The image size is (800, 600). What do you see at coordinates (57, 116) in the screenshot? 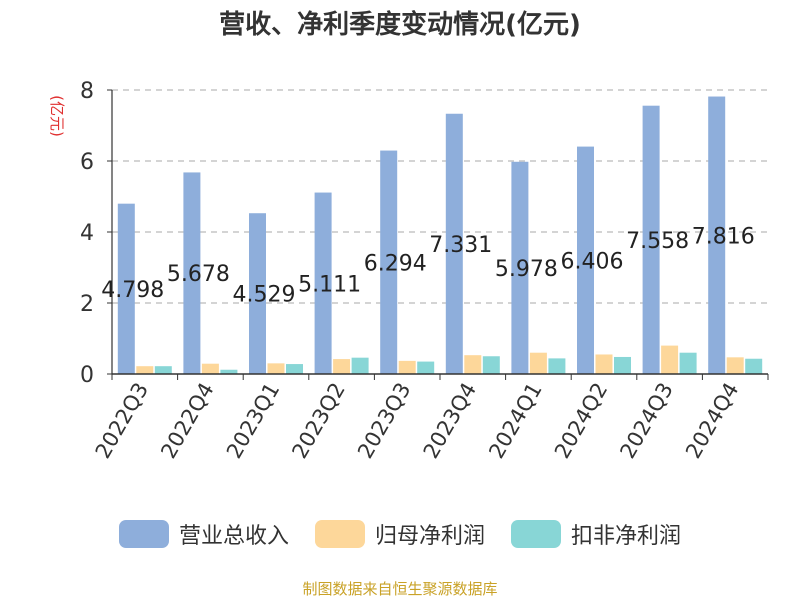
I see `y-axis-label: (亿元)` at bounding box center [57, 116].